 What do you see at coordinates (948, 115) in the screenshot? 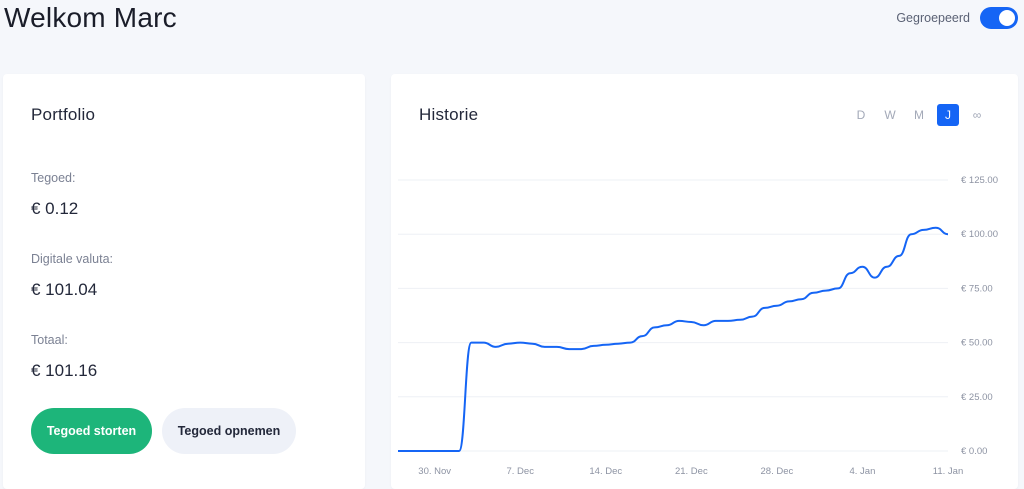
I see `range-year: J` at bounding box center [948, 115].